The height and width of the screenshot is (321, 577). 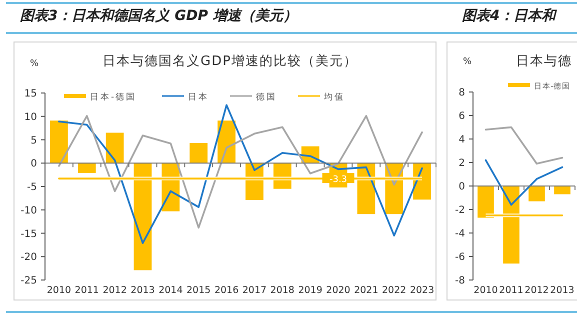 I want to click on x-tick-label: 2021, so click(x=366, y=290).